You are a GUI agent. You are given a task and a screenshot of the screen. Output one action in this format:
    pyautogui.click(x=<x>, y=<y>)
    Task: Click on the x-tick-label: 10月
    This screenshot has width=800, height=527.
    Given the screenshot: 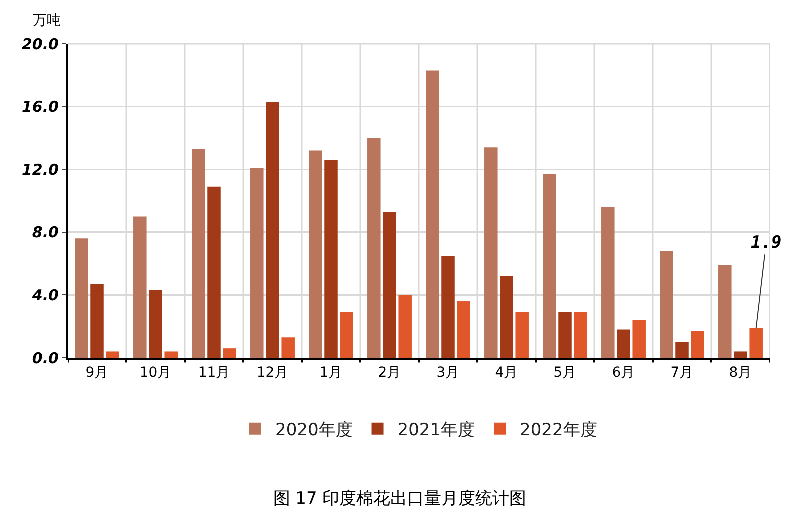 What is the action you would take?
    pyautogui.click(x=156, y=372)
    